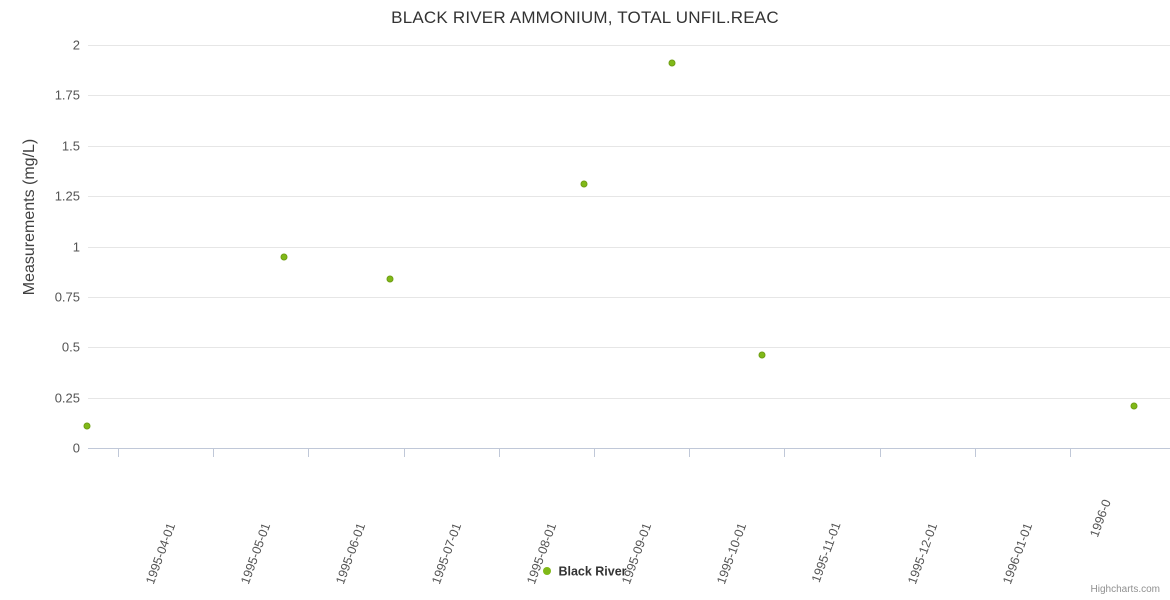 Image resolution: width=1170 pixels, height=600 pixels. What do you see at coordinates (67, 297) in the screenshot?
I see `y-axis-tick-label: 0.75` at bounding box center [67, 297].